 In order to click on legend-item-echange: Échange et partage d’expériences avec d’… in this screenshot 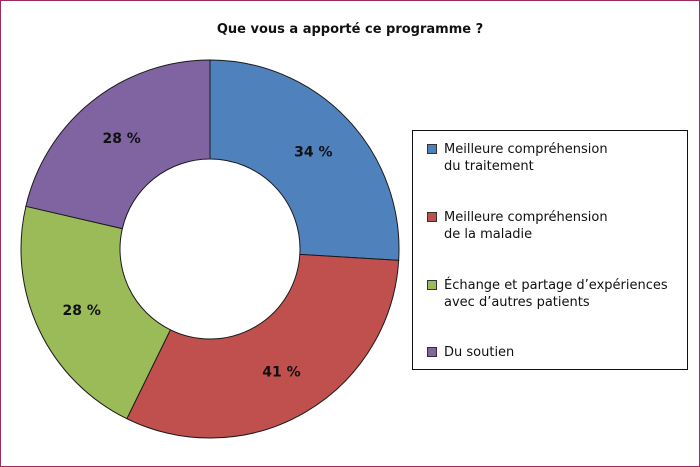, I will do `click(554, 294)`.